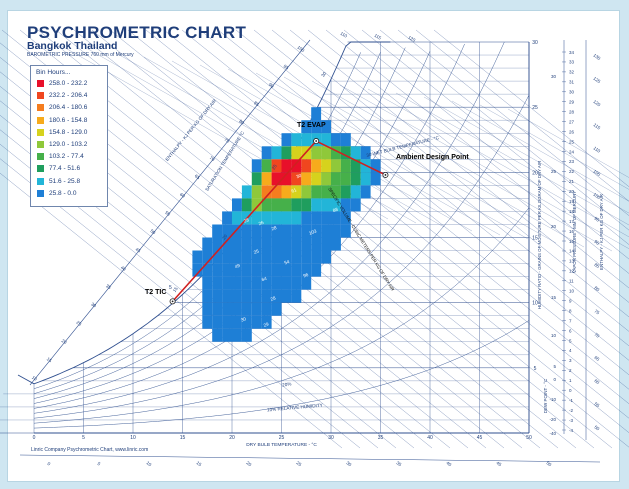 The width and height of the screenshot is (629, 489). I want to click on wet-bulb-line, so click(498, 163).